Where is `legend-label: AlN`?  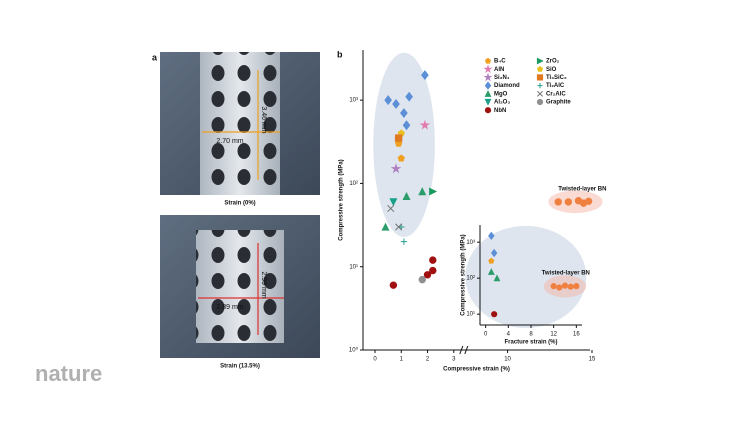
legend-label: AlN is located at coordinates (499, 70).